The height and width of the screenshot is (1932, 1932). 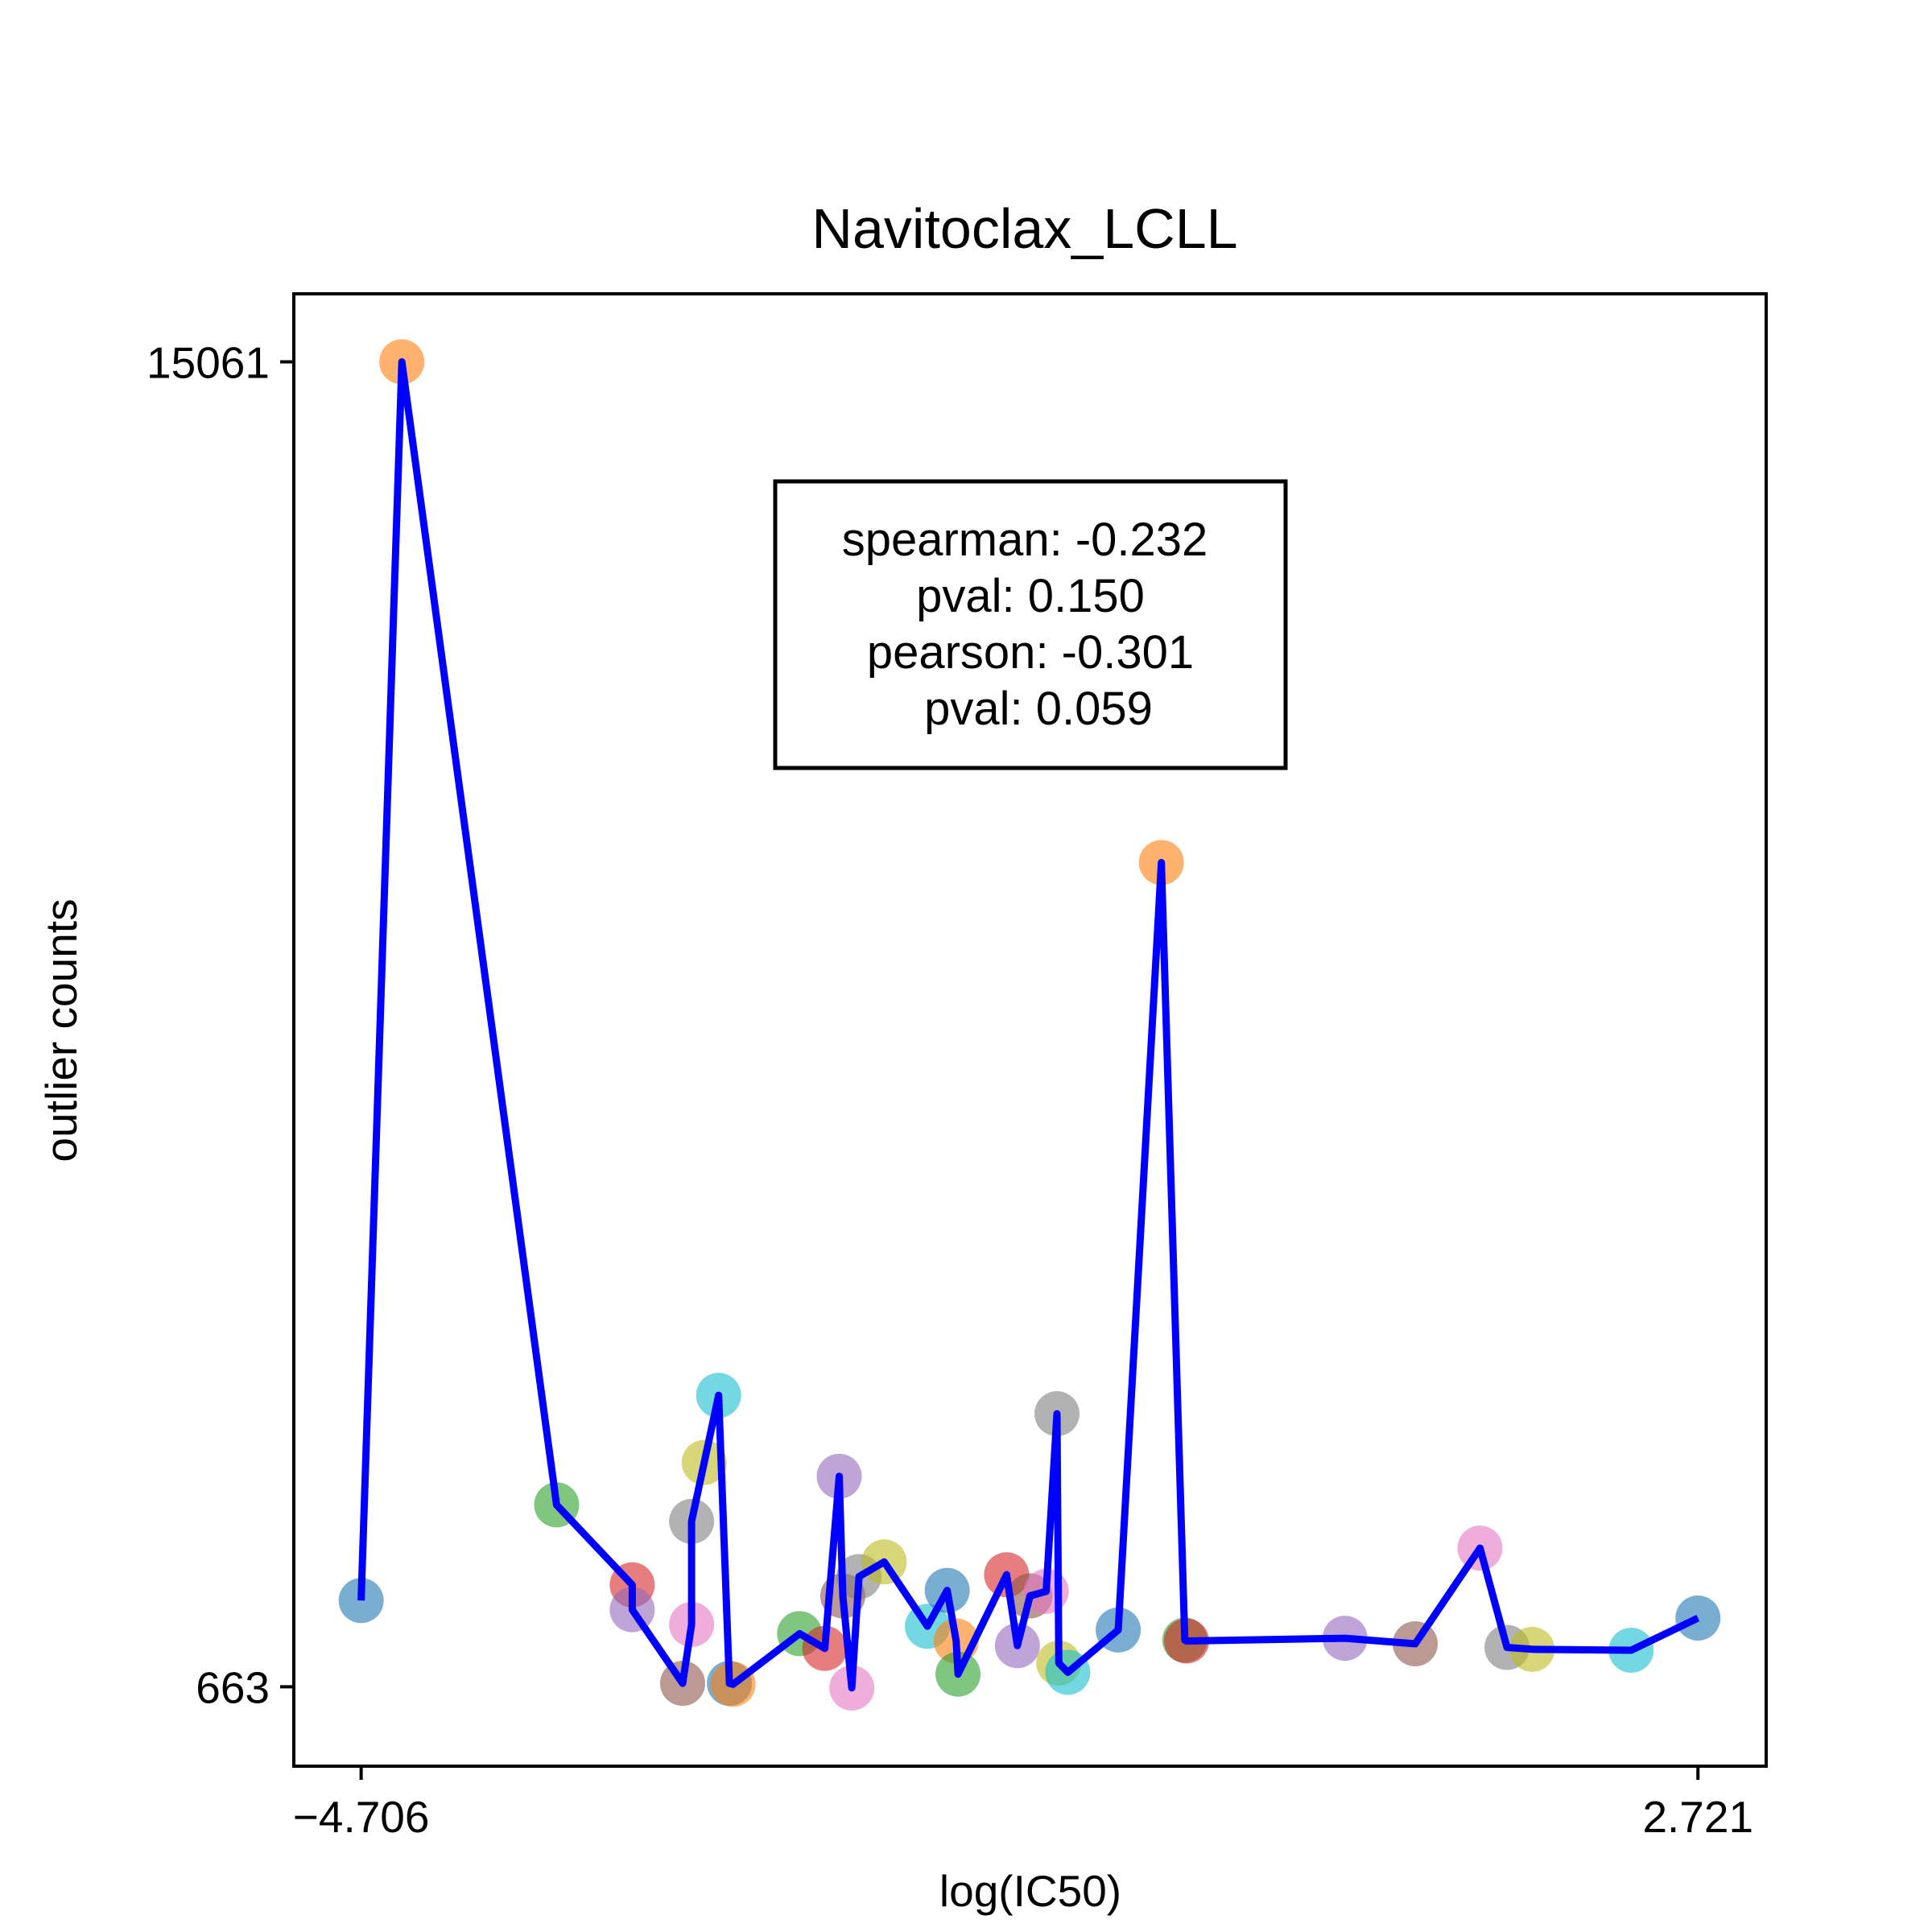 What do you see at coordinates (208, 362) in the screenshot?
I see `y-tick-label: 15061` at bounding box center [208, 362].